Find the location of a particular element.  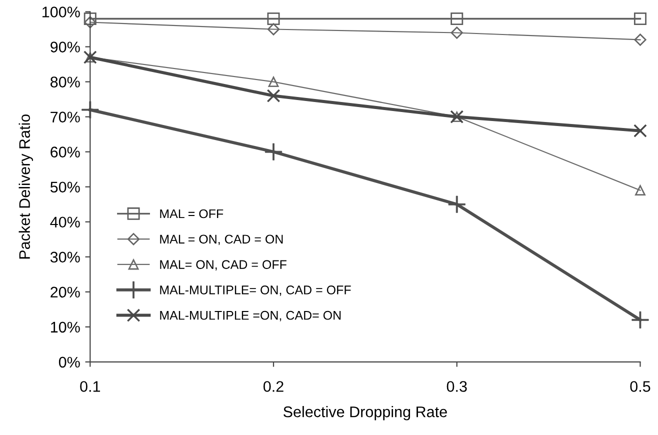

x-tick-label: 0.2 is located at coordinates (273, 386).